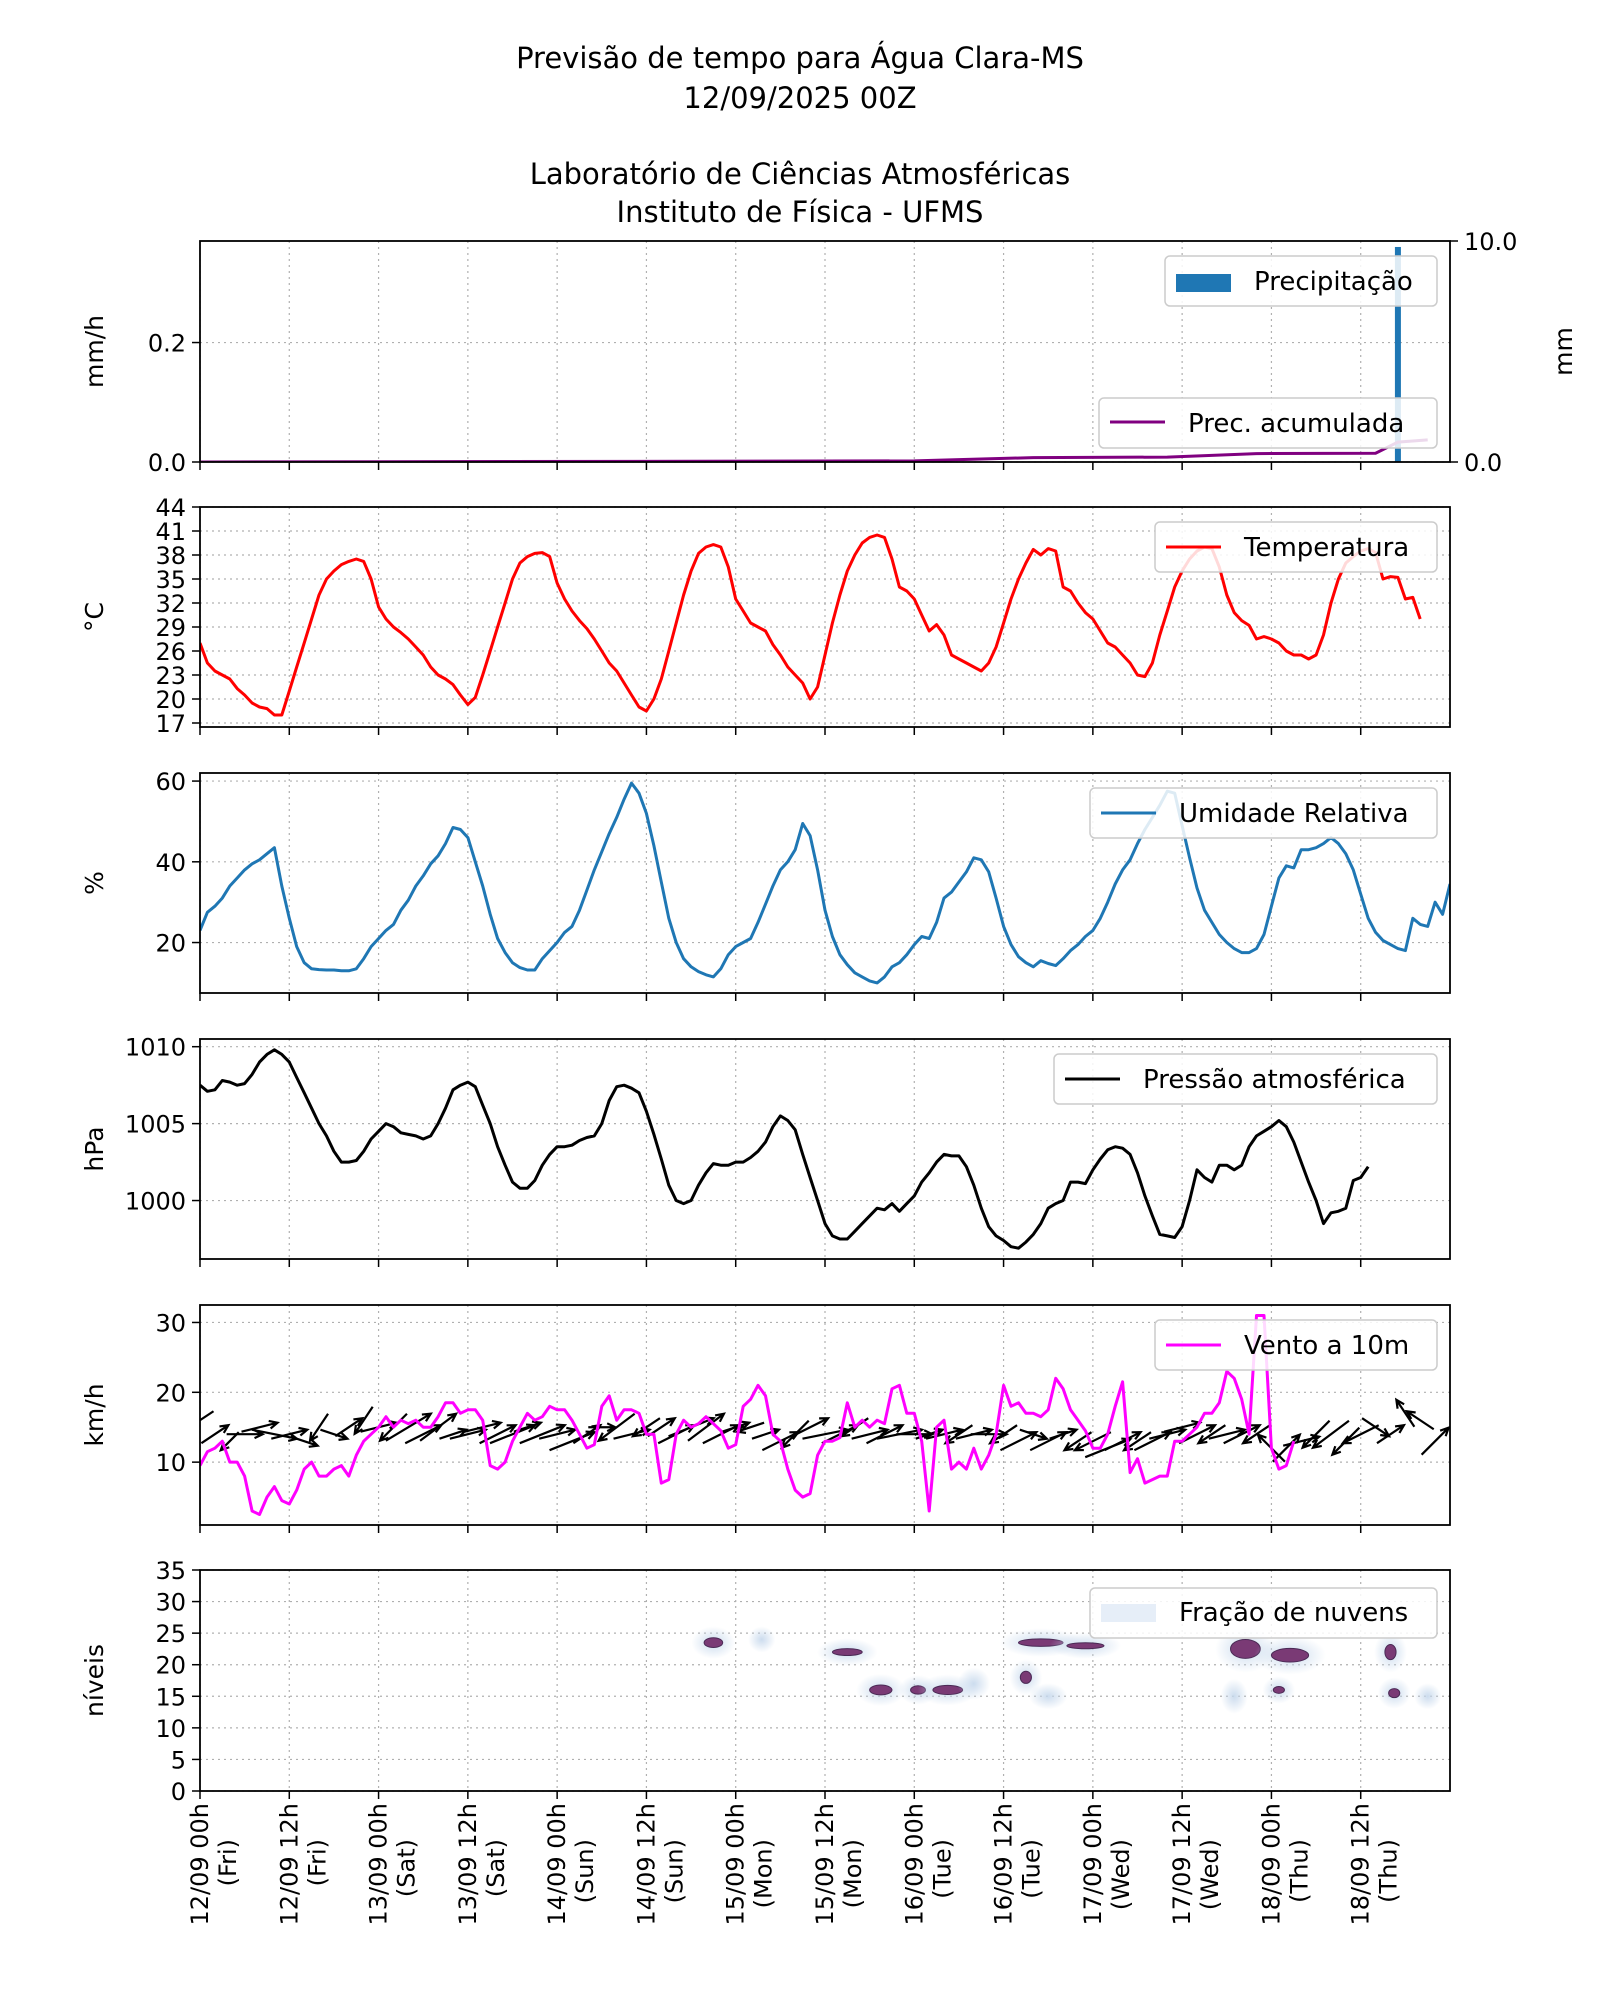 The height and width of the screenshot is (2000, 1600). What do you see at coordinates (914, 1864) in the screenshot?
I see `x-tick-label-date: 16/09 00h` at bounding box center [914, 1864].